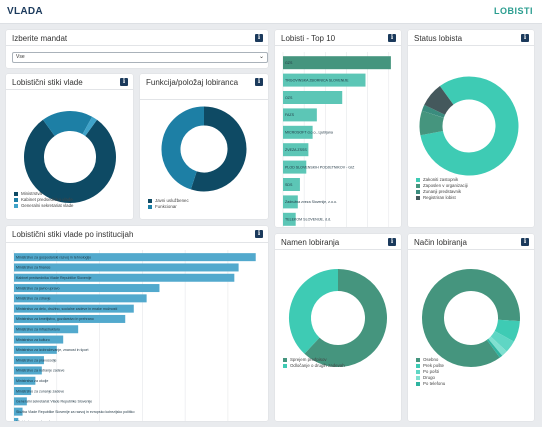  I want to click on legend-item: Drugo, so click(430, 378).